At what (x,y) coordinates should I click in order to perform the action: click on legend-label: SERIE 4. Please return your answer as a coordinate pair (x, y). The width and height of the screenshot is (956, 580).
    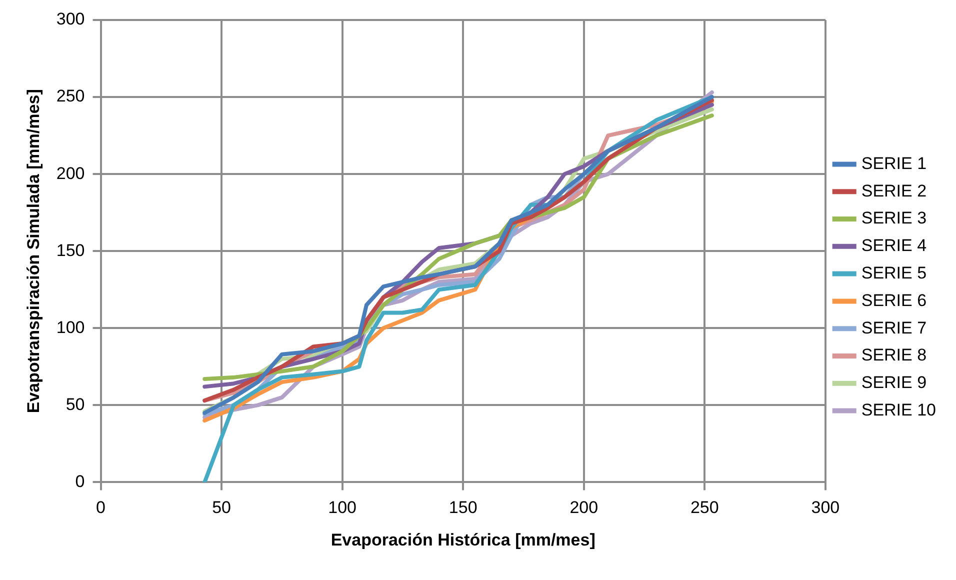
    Looking at the image, I should click on (894, 246).